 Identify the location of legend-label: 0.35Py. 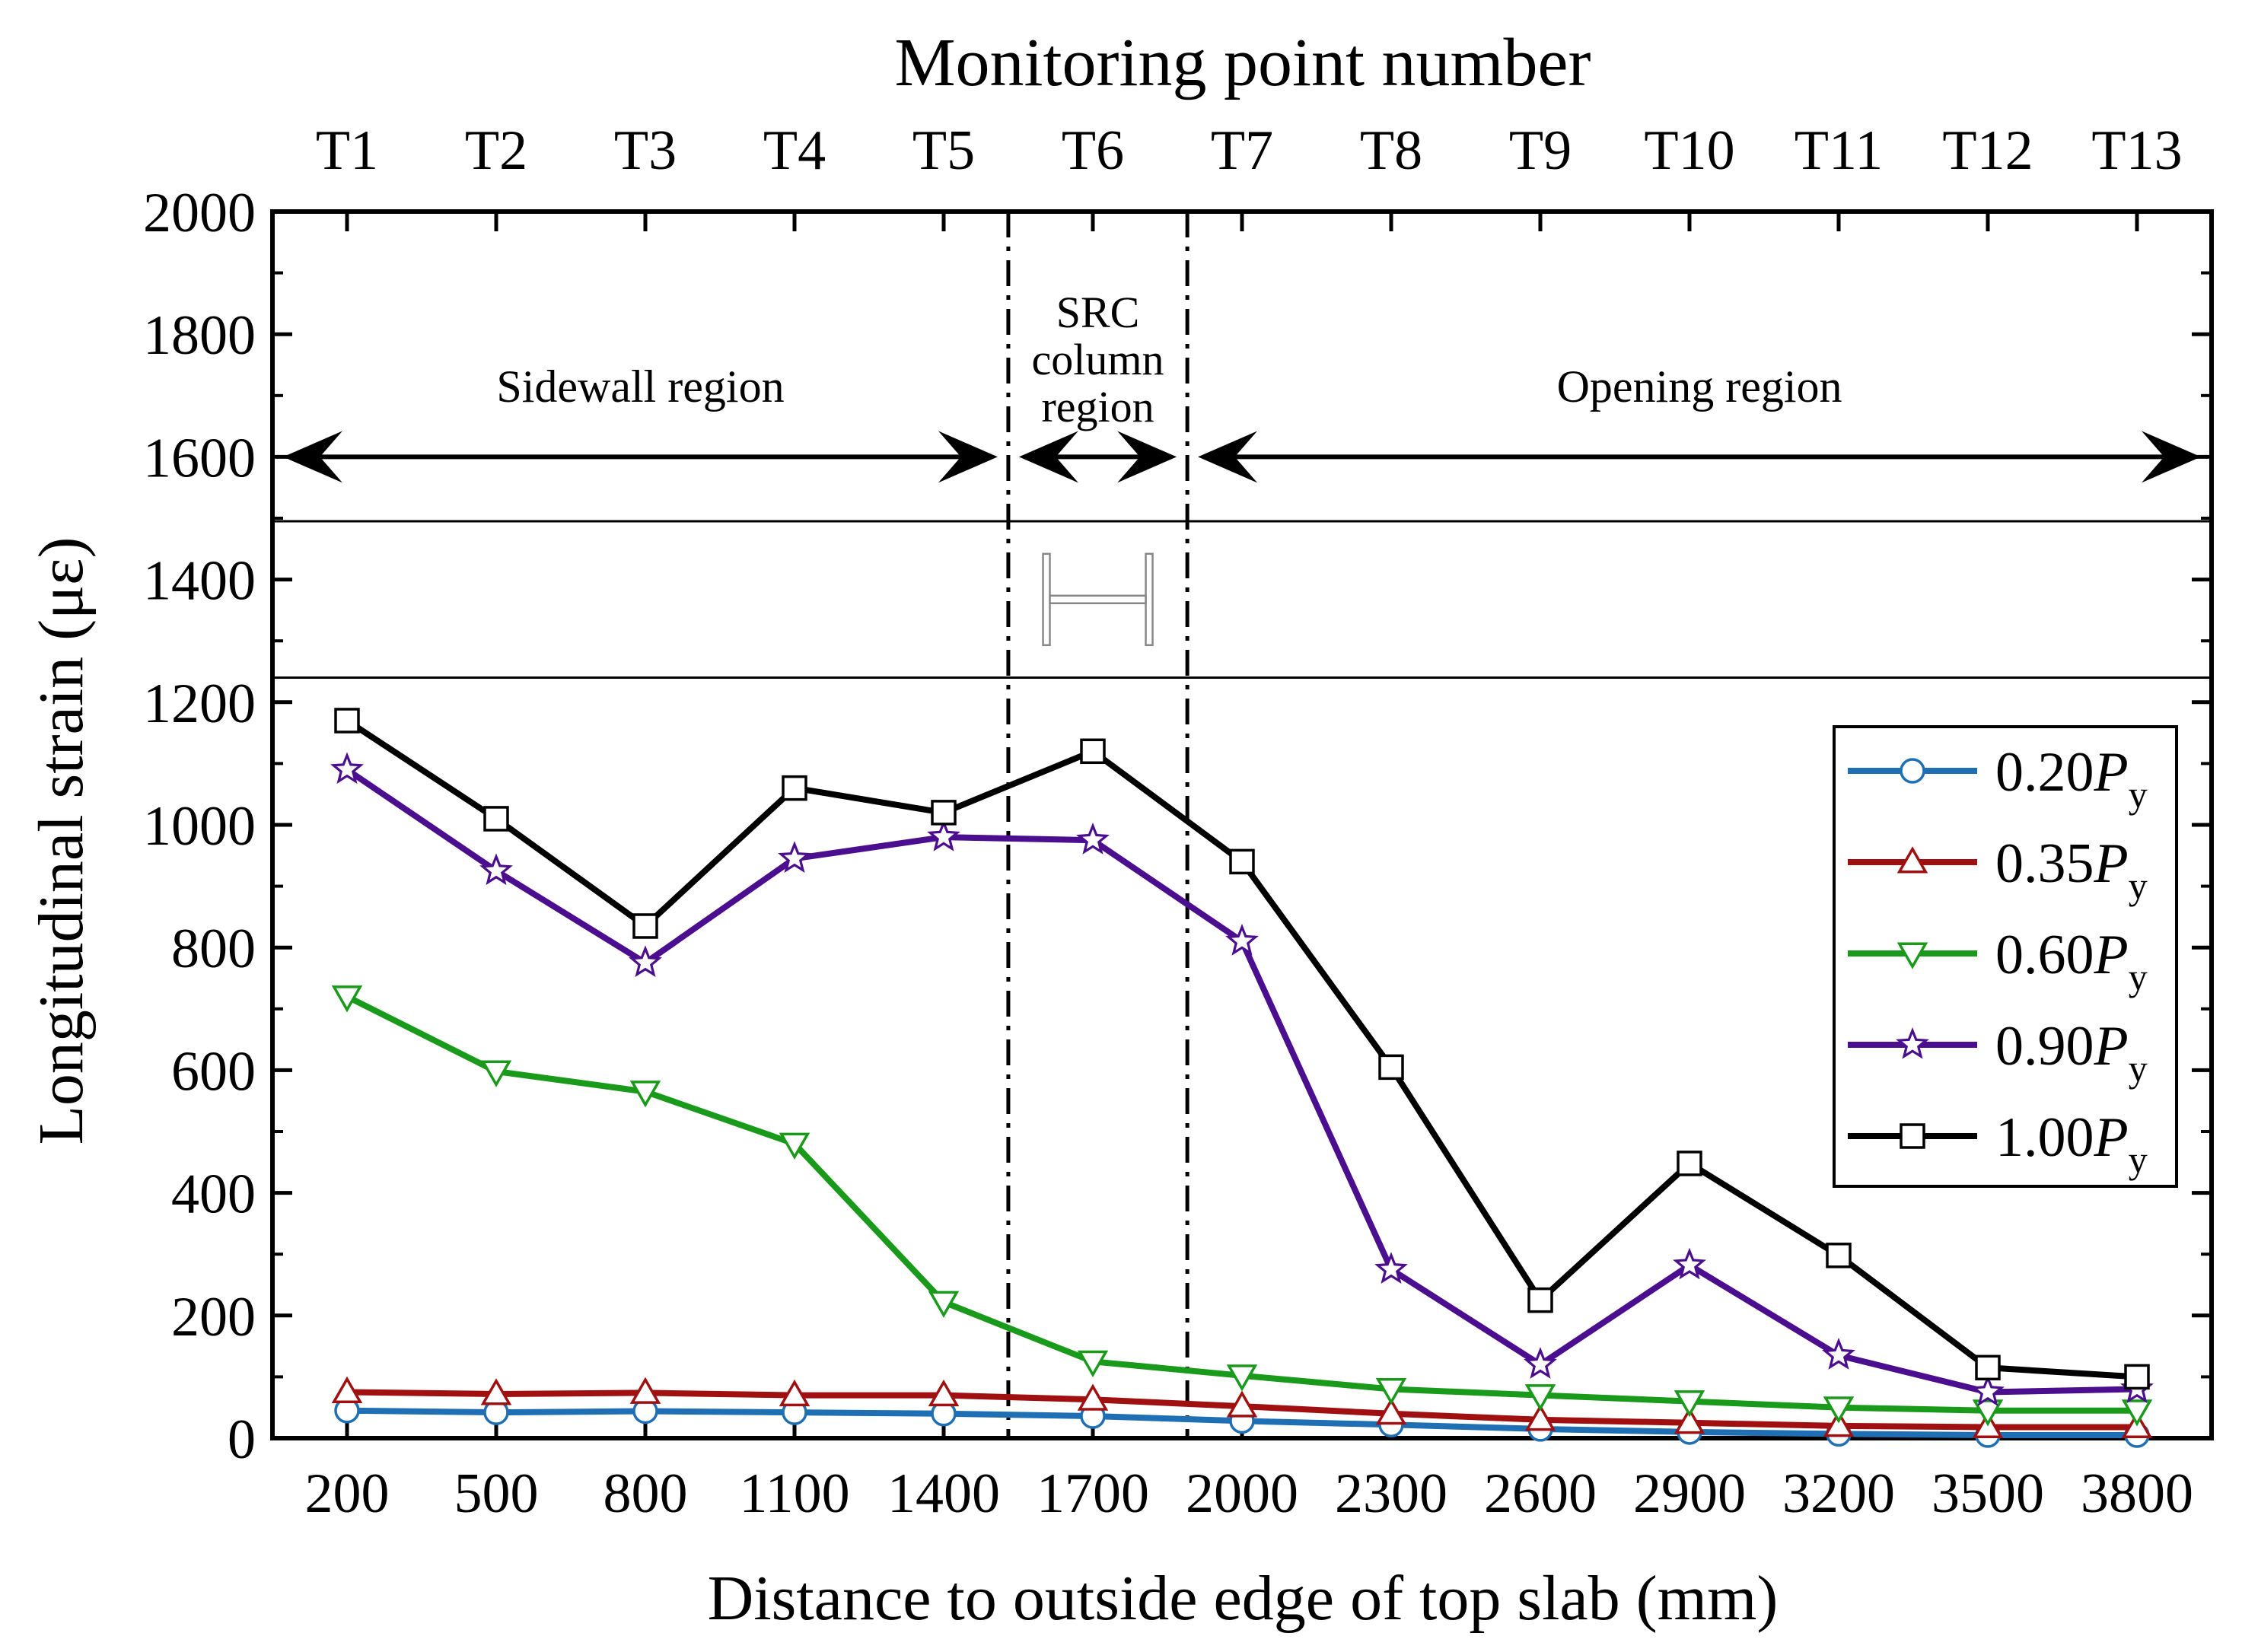
(2072, 869).